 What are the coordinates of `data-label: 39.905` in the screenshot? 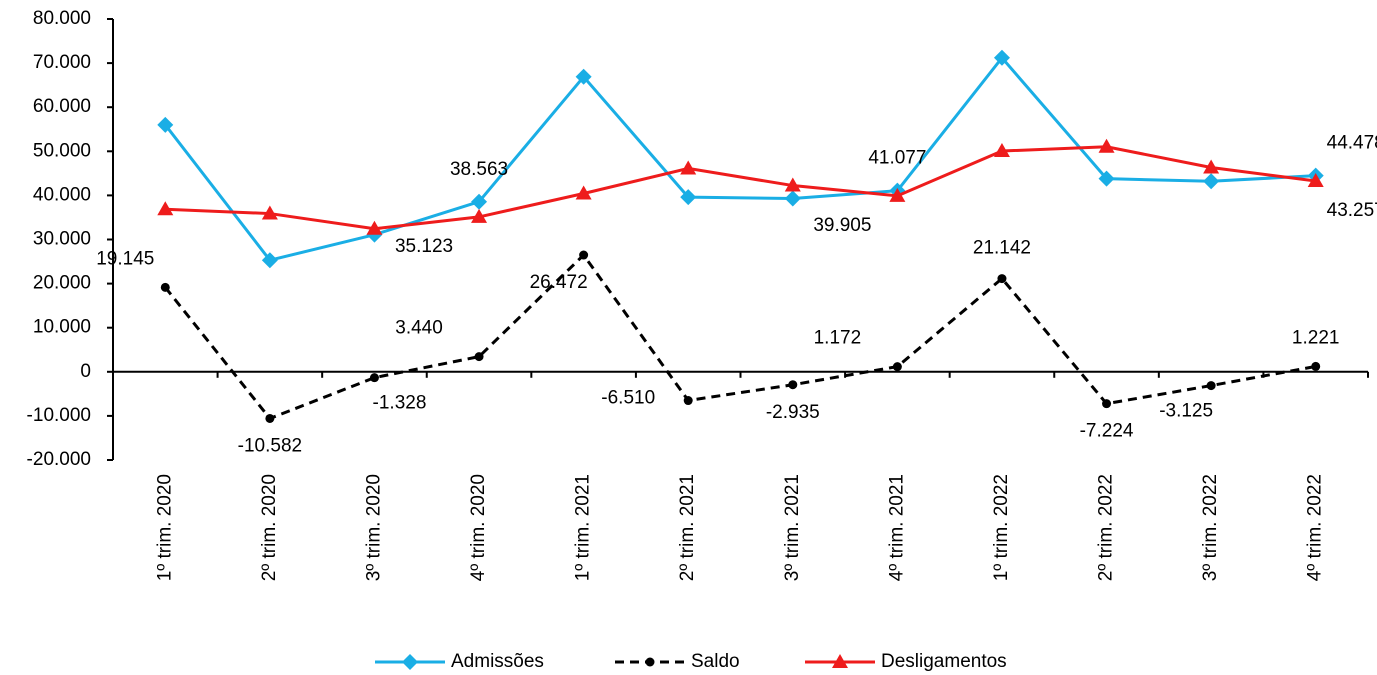 It's located at (842, 225).